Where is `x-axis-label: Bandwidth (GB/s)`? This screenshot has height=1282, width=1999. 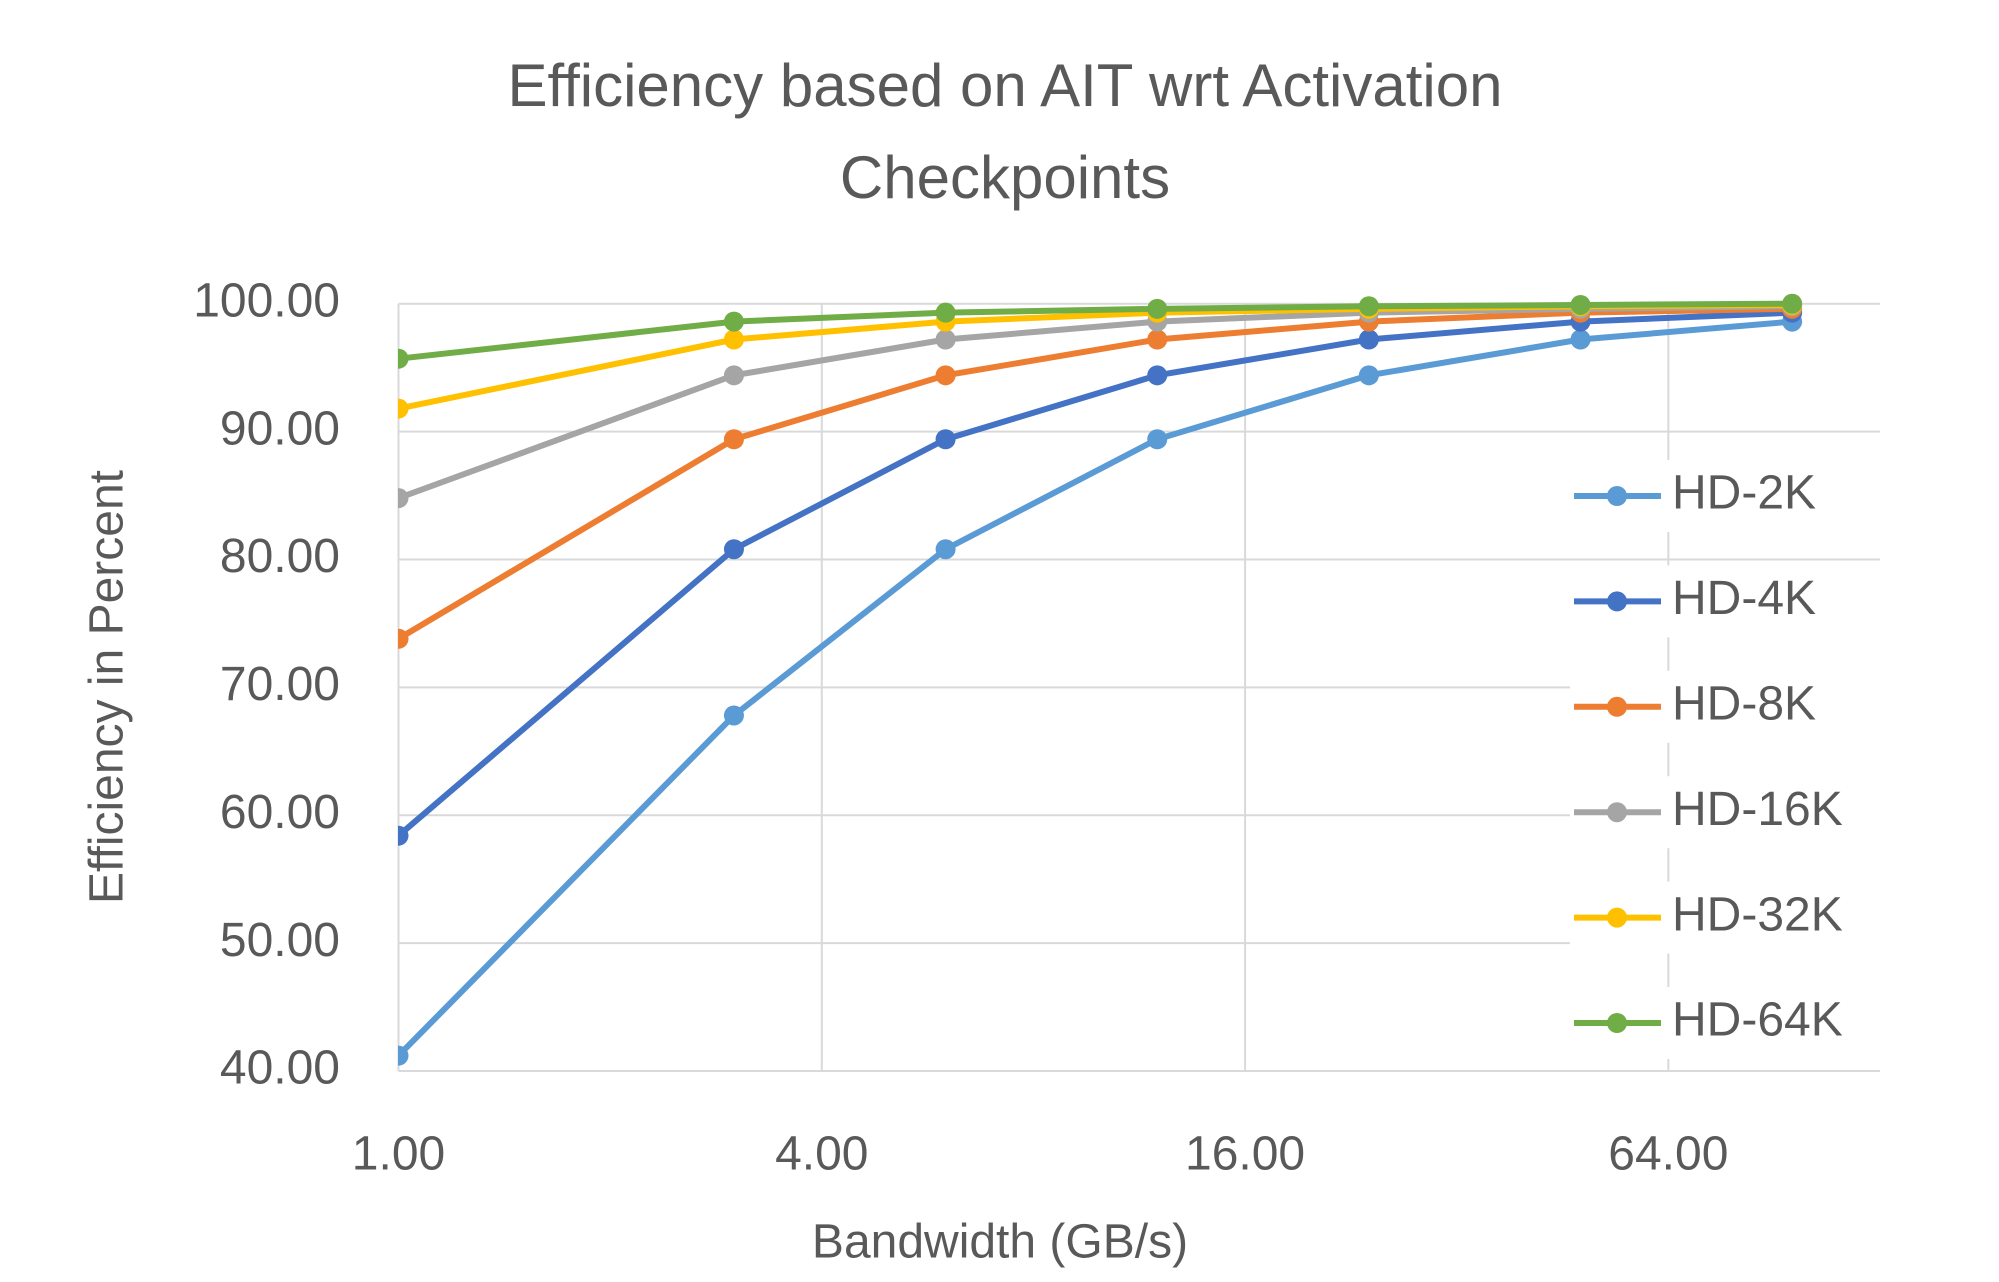 x-axis-label: Bandwidth (GB/s) is located at coordinates (1000, 1242).